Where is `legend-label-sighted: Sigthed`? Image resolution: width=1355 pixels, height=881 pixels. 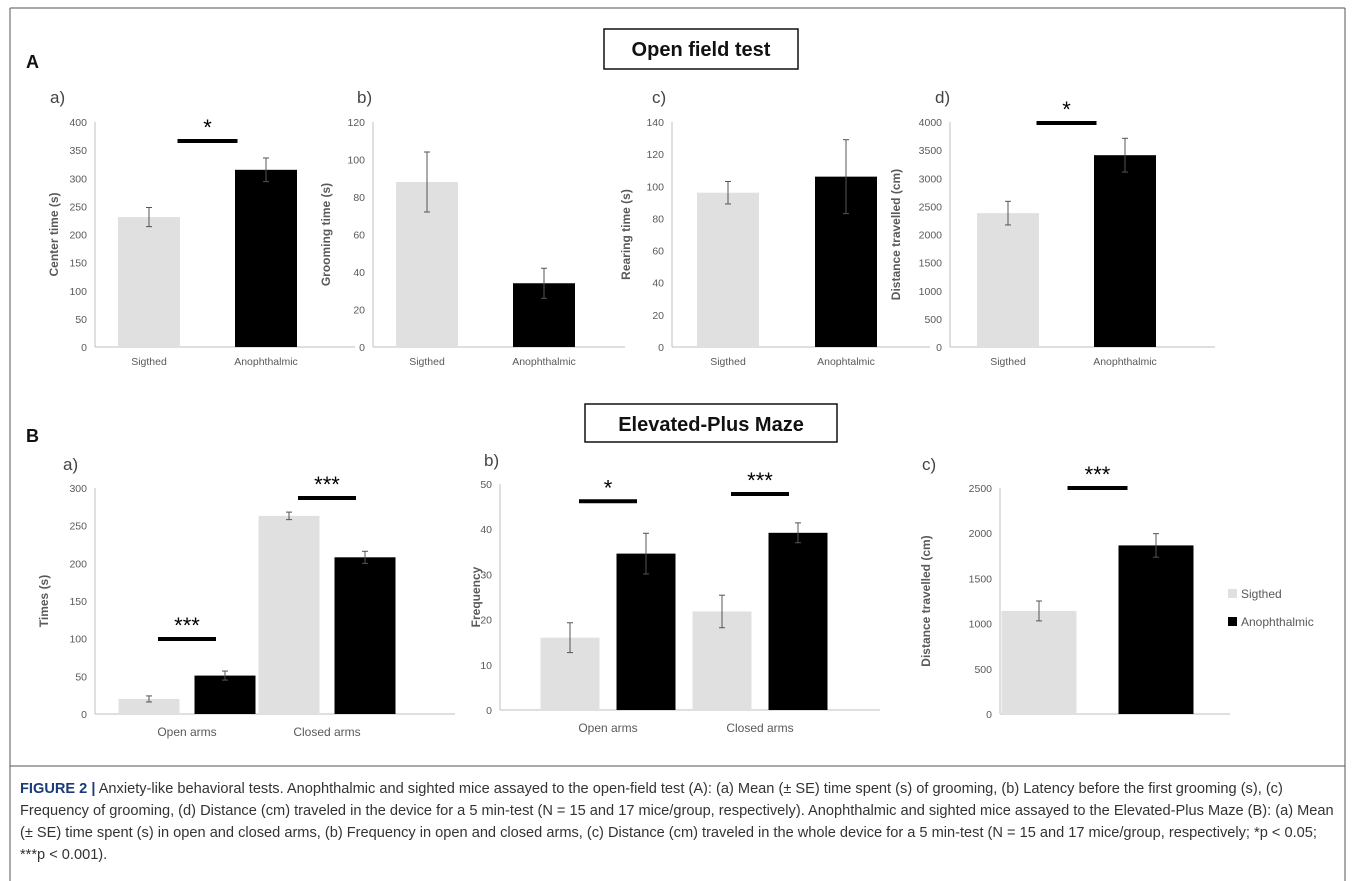
legend-label-sighted: Sigthed is located at coordinates (1261, 594).